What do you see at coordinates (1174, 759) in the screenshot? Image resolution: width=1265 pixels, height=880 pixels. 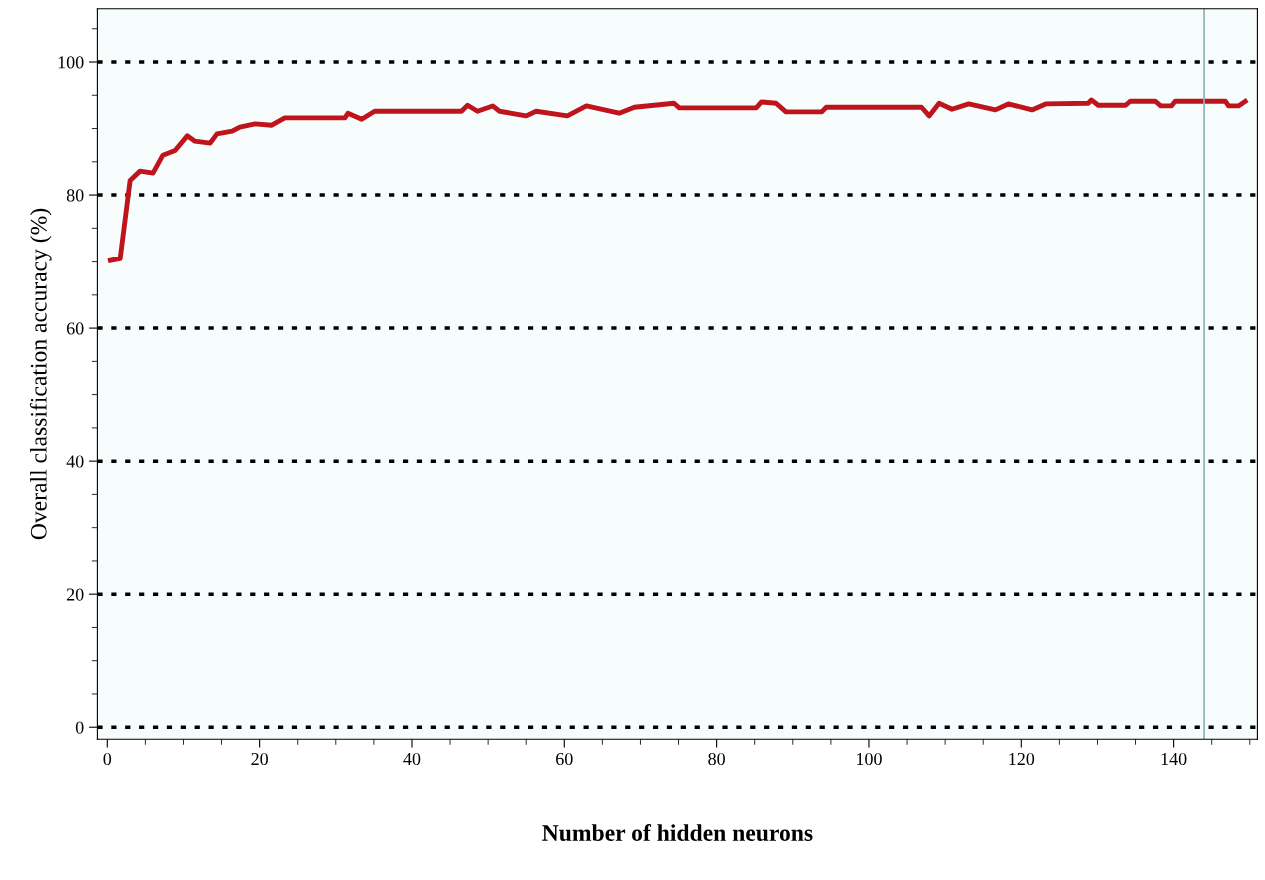 I see `x-tick-label: 140` at bounding box center [1174, 759].